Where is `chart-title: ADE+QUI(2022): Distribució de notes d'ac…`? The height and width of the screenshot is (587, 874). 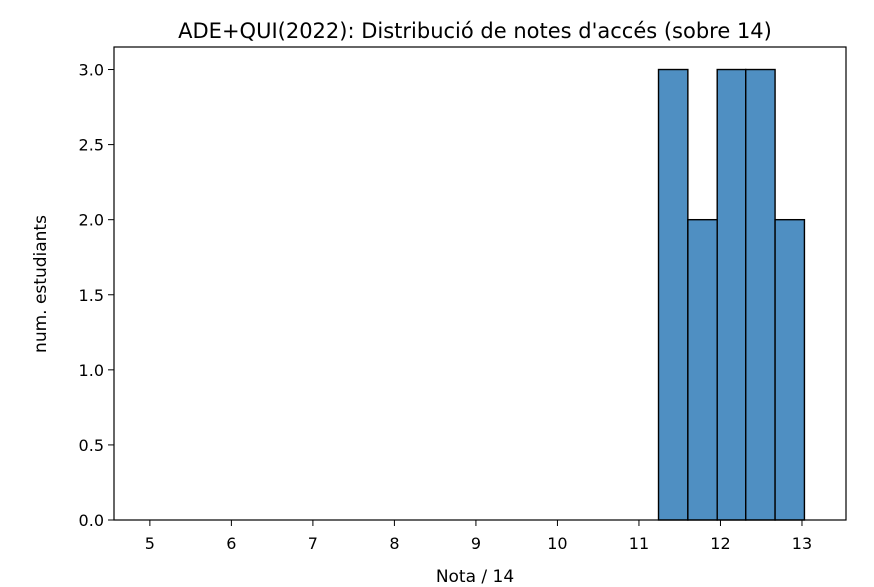 chart-title: ADE+QUI(2022): Distribució de notes d'ac… is located at coordinates (475, 31).